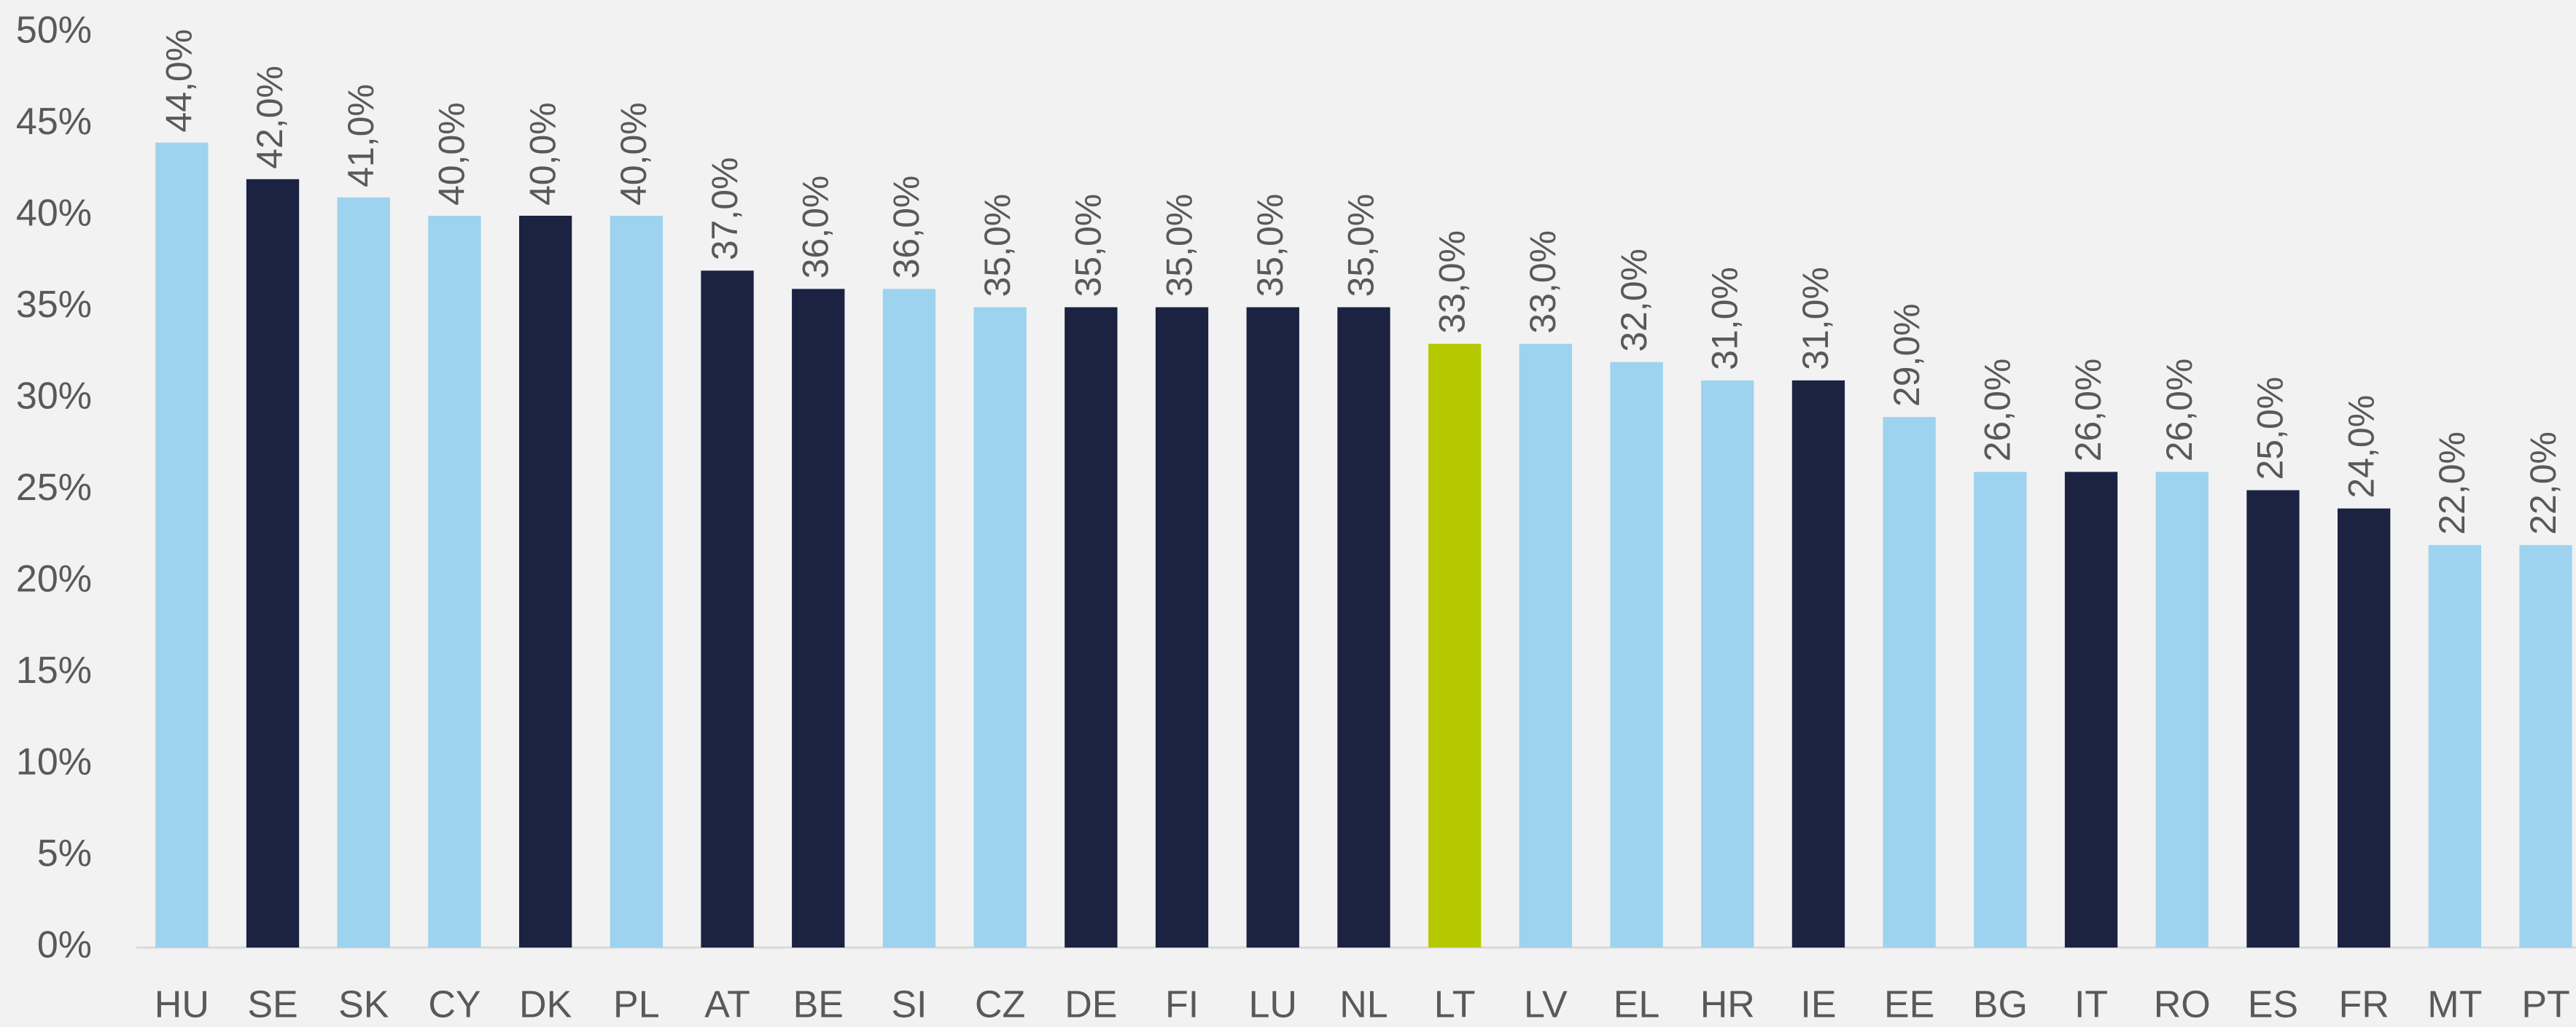 The height and width of the screenshot is (1027, 2576). I want to click on y-tick-label: 20%, so click(54, 579).